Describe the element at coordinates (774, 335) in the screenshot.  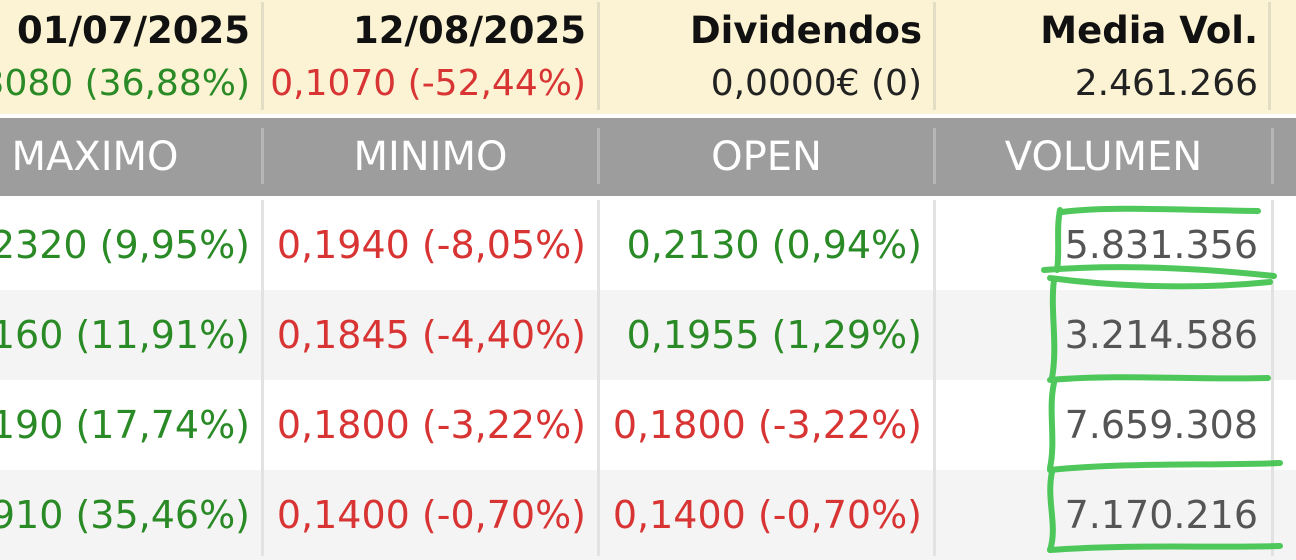
I see `open-cell: 0,1955 (1,29%)` at that location.